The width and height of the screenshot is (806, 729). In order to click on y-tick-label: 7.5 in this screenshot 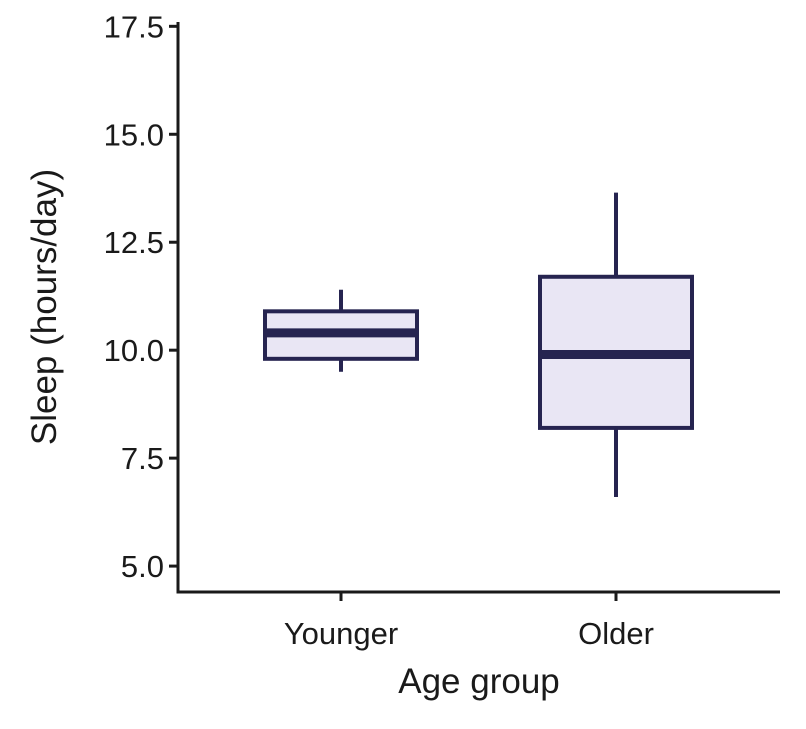, I will do `click(142, 458)`.